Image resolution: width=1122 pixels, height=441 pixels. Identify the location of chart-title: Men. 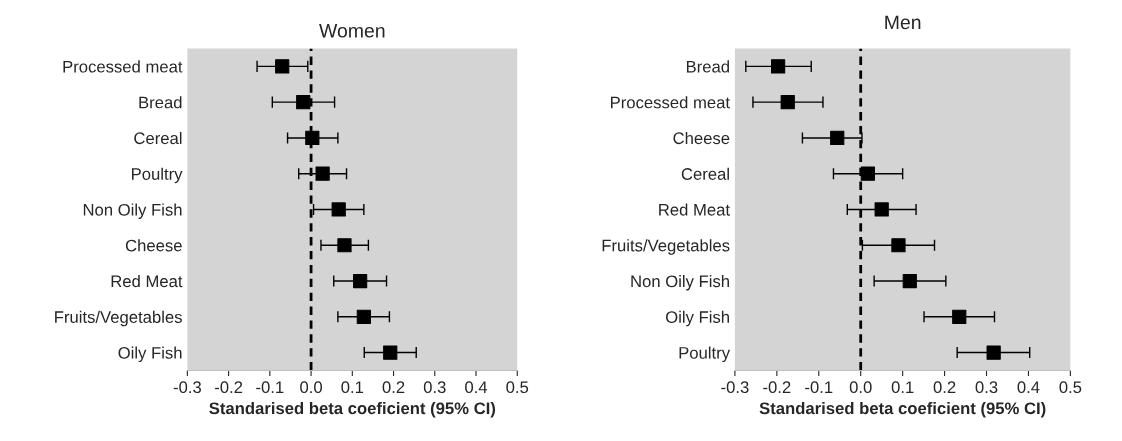
(903, 22).